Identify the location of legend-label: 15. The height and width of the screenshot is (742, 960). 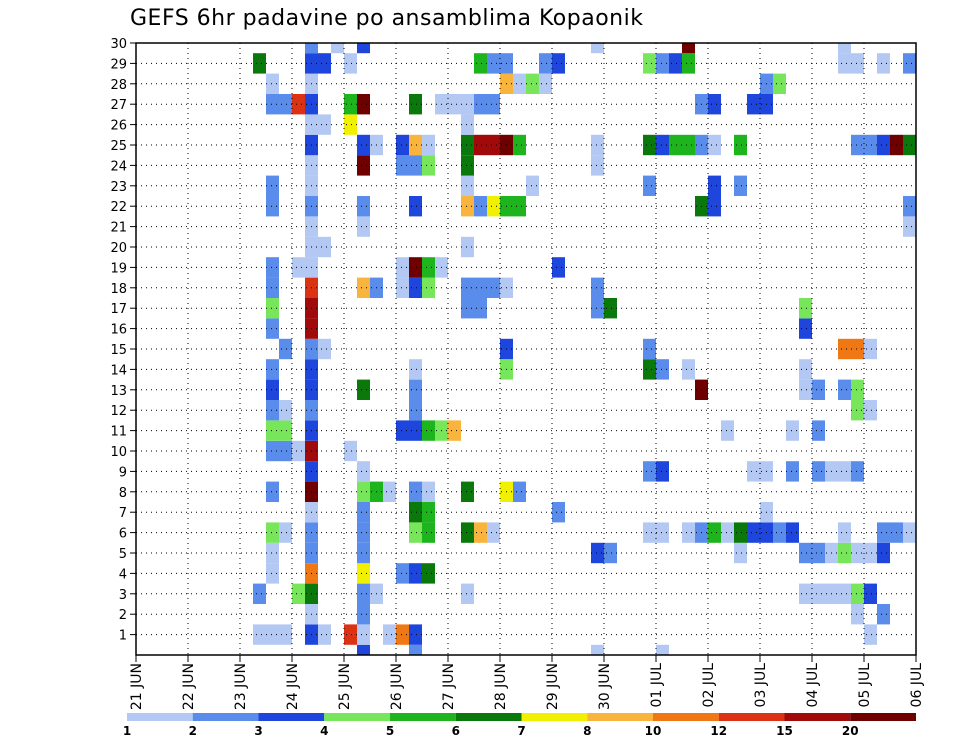
(784, 731).